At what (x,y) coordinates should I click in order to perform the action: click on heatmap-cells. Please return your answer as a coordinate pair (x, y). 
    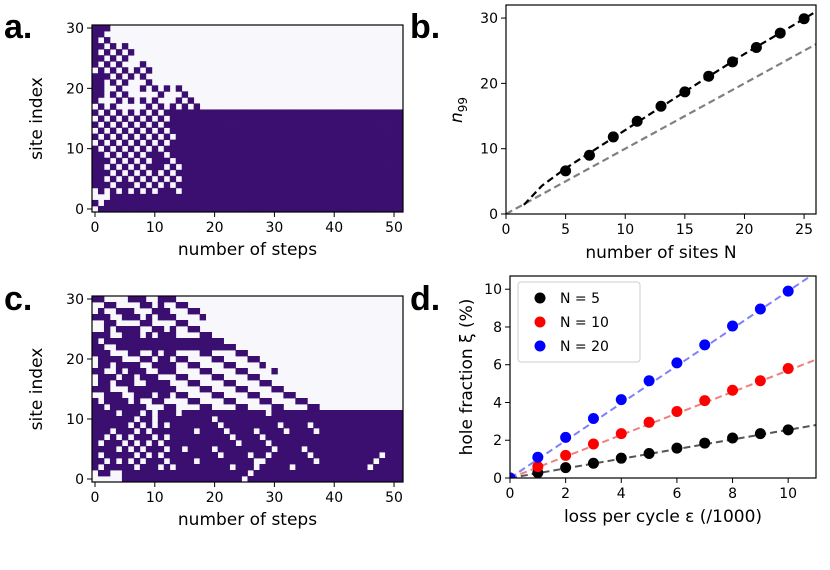
    Looking at the image, I should click on (248, 389).